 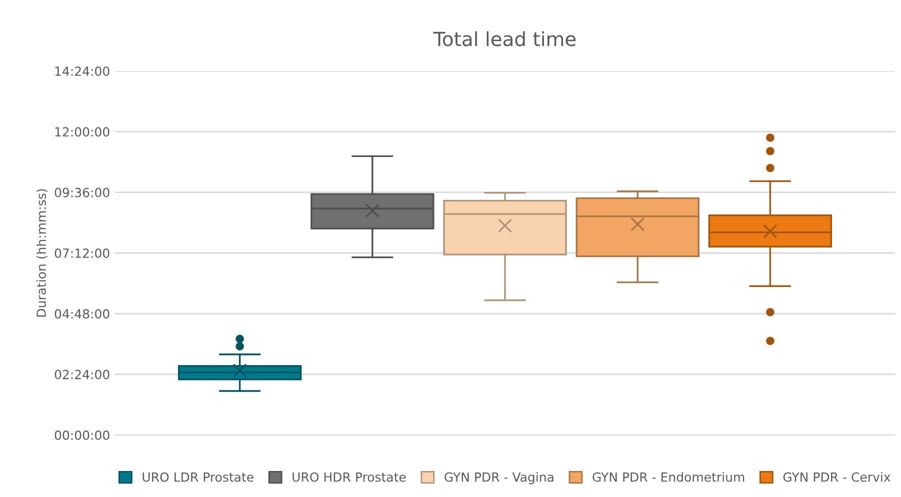 I want to click on legend-label: URO HDR Prostate, so click(x=349, y=477).